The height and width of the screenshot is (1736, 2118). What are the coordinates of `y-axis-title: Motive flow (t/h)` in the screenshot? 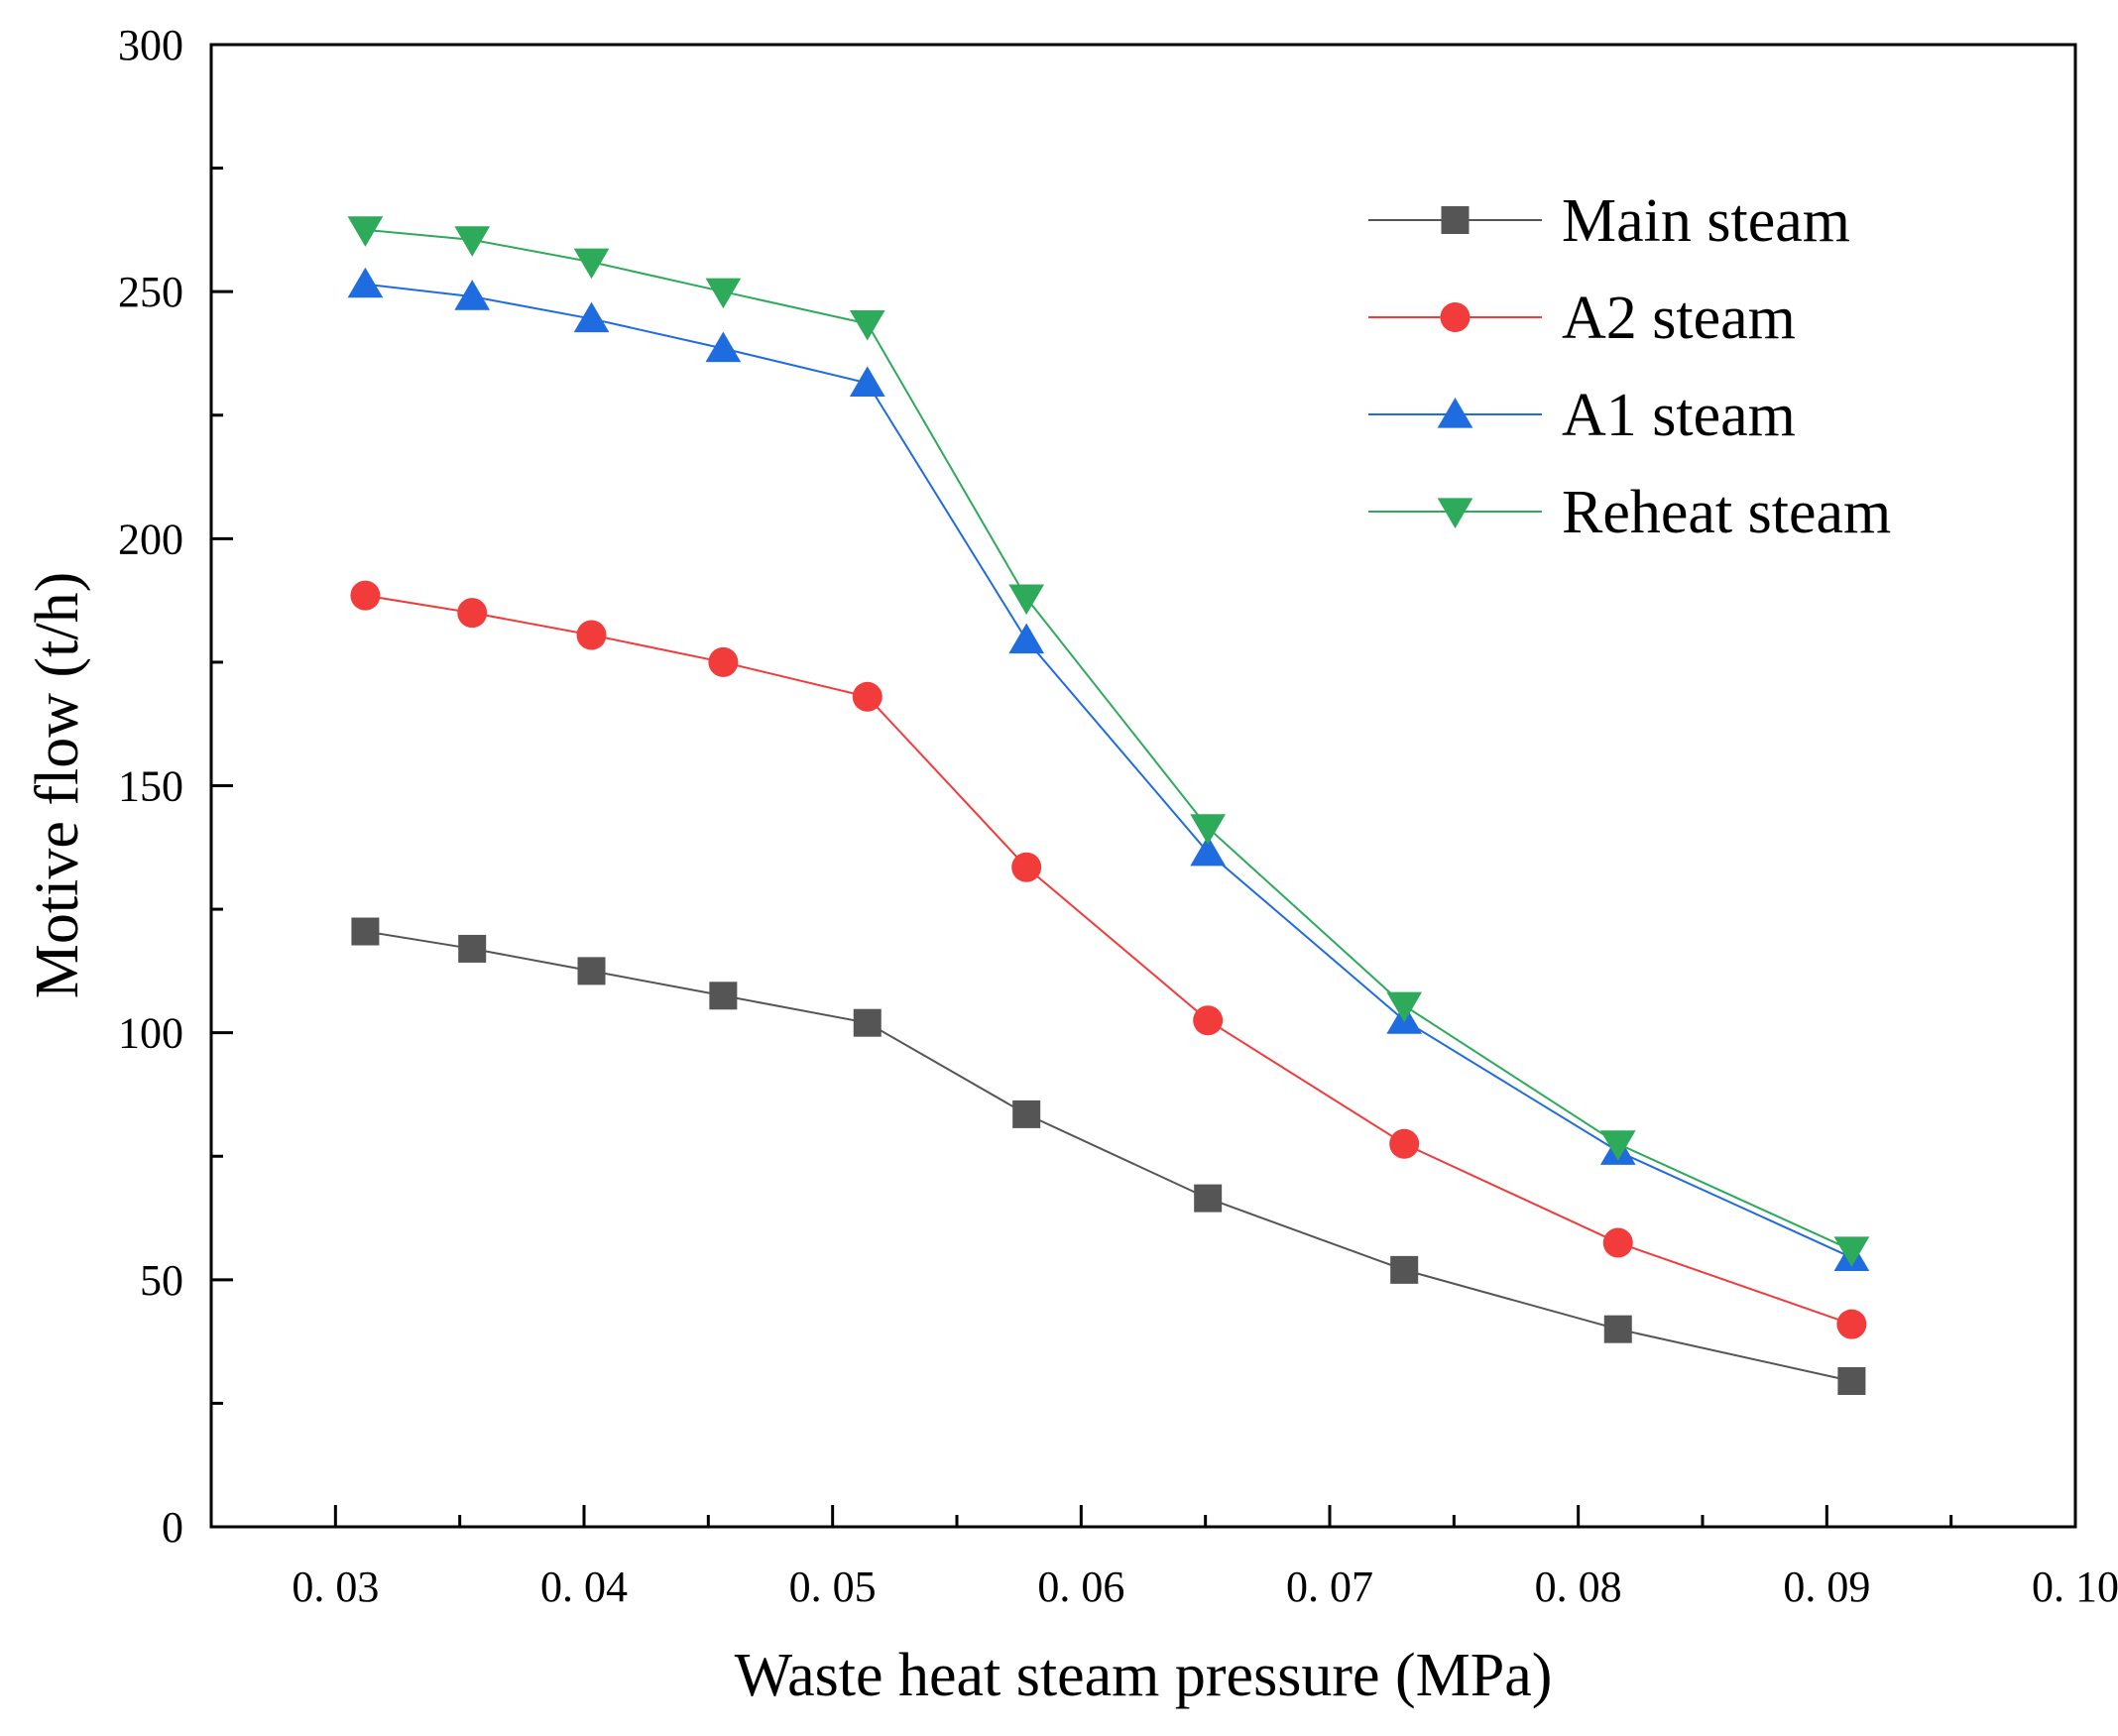 It's located at (57, 785).